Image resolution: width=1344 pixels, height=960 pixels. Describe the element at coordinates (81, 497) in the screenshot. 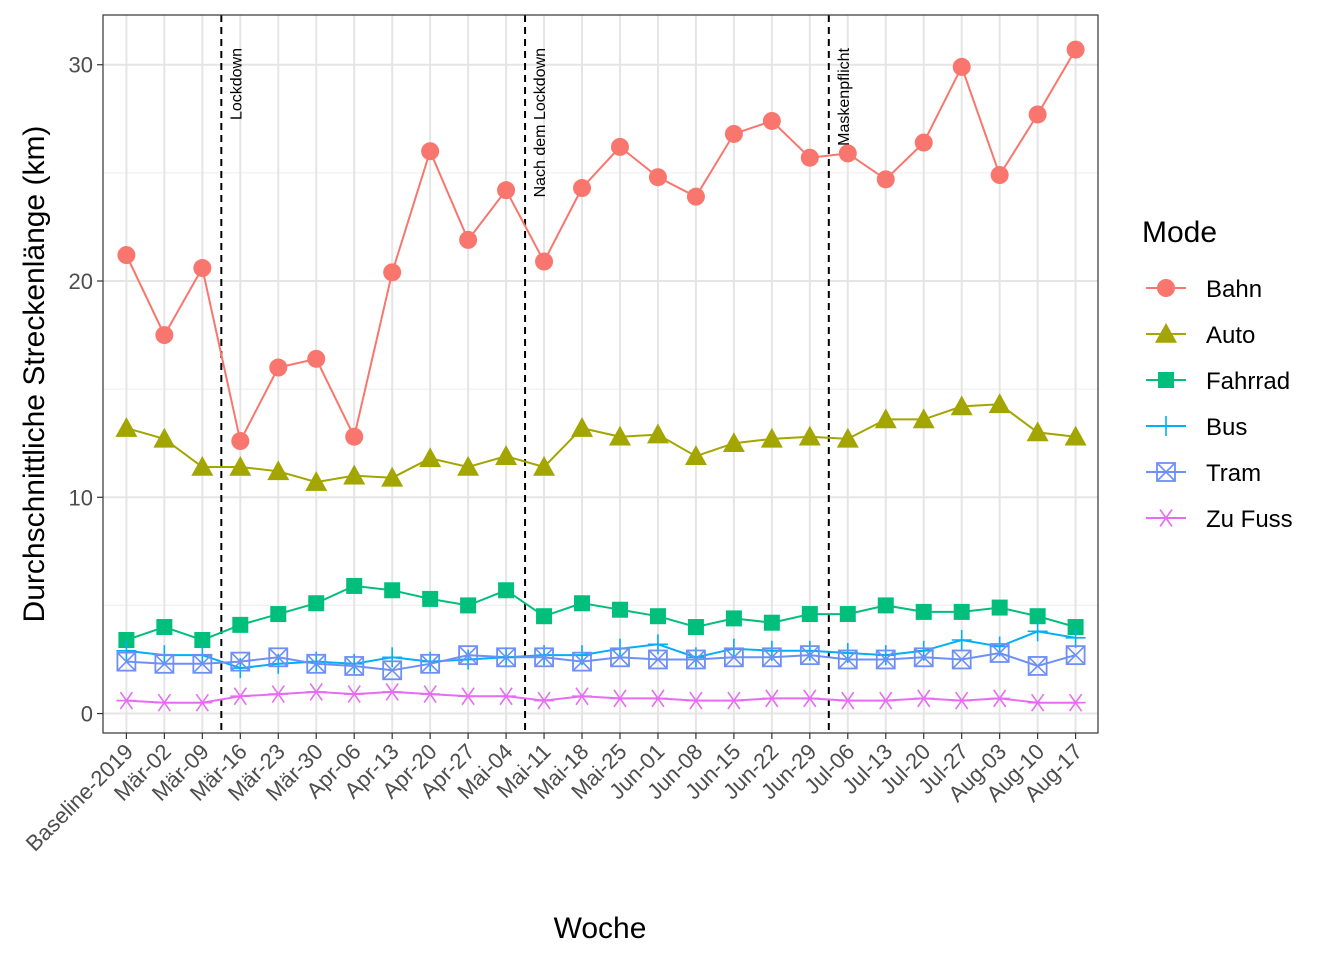

I see `y-tick-label: 10` at that location.